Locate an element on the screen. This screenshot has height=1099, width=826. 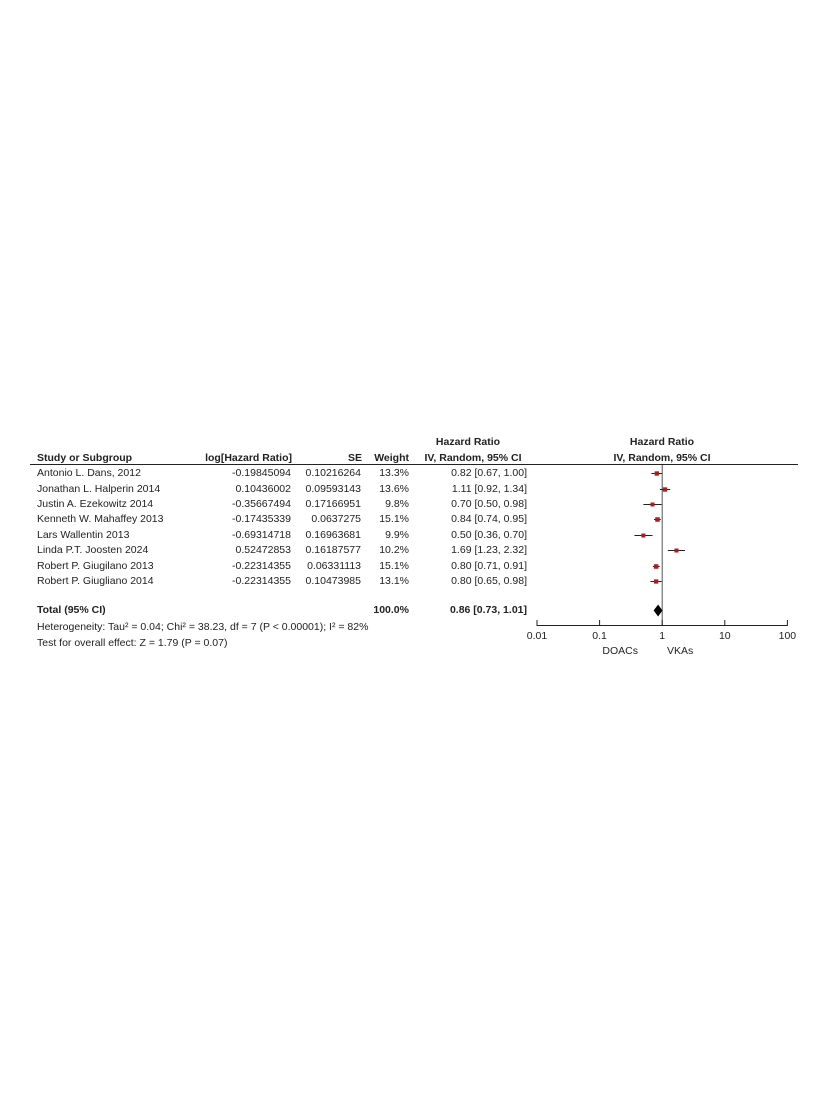
plot-header-1: Hazard Ratio is located at coordinates (662, 442).